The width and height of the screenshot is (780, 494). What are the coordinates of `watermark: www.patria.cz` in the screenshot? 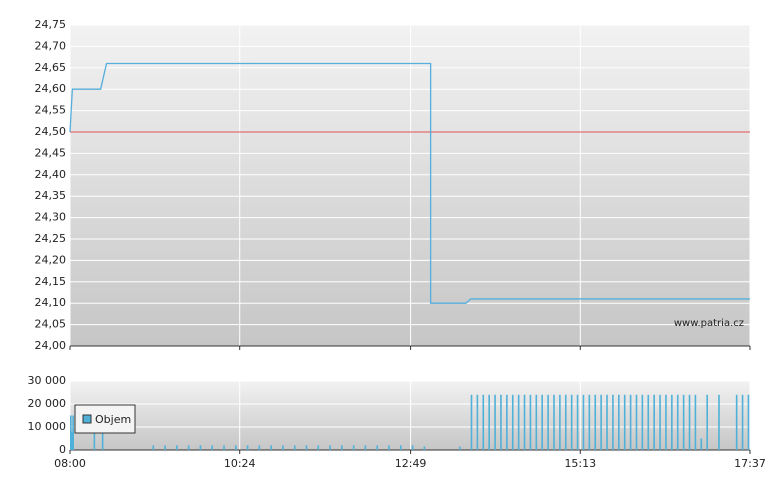 It's located at (709, 323).